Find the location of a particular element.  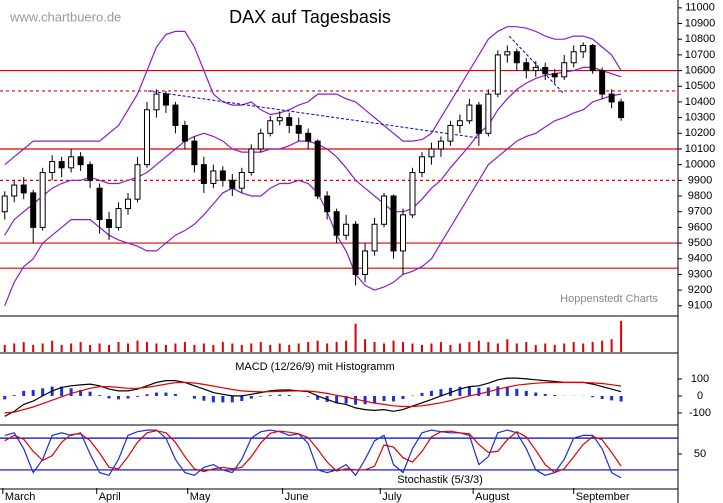

y-tick-label: 10900 is located at coordinates (700, 23).